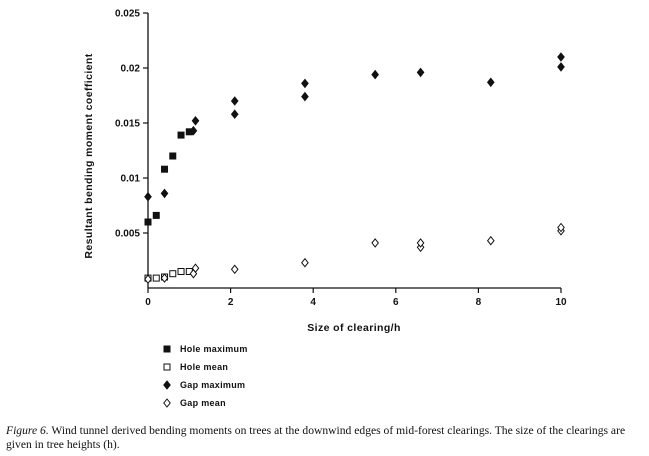 This screenshot has height=456, width=649. Describe the element at coordinates (356, 298) in the screenshot. I see `x-axis-ticks: 0 2 4 6 8 10` at that location.